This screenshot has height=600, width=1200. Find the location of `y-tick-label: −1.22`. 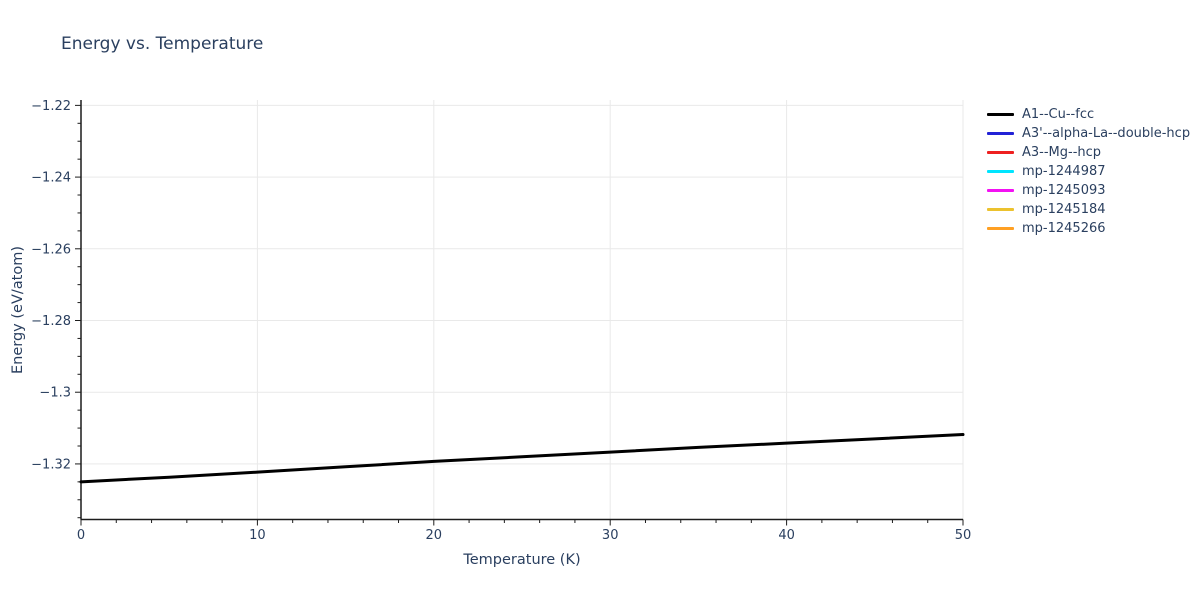

y-tick-label: −1.22 is located at coordinates (51, 106).